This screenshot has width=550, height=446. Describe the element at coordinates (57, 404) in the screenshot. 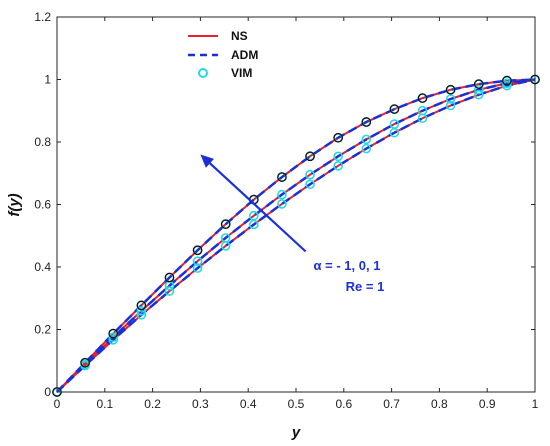

I see `x-tick-label: 0` at that location.